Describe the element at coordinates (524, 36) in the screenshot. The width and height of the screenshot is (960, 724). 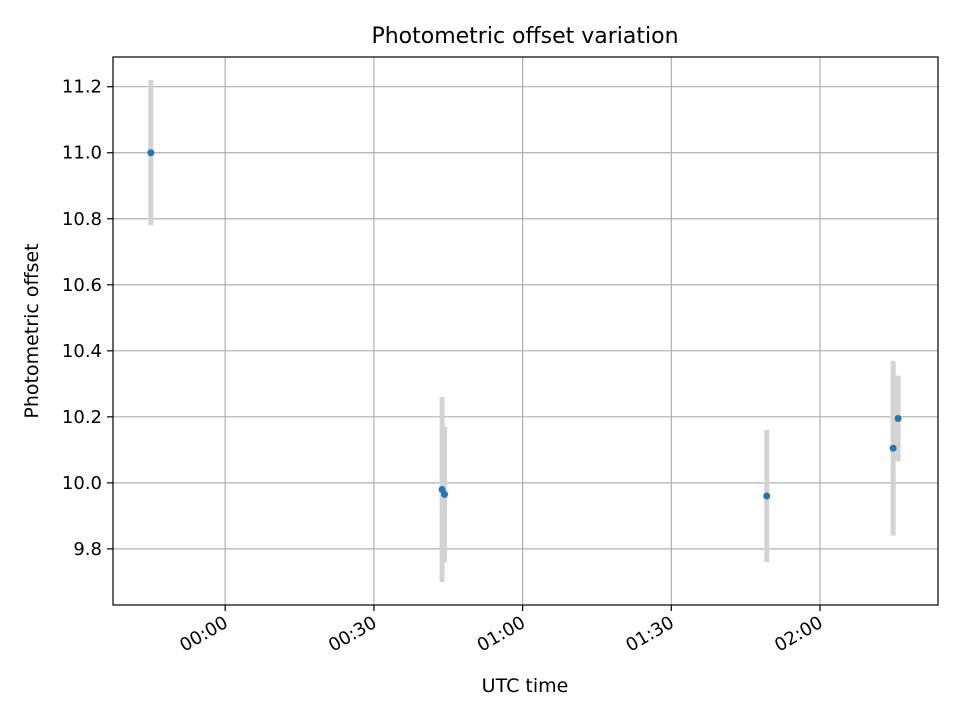
I see `chart-title: Photometric offset variation` at that location.